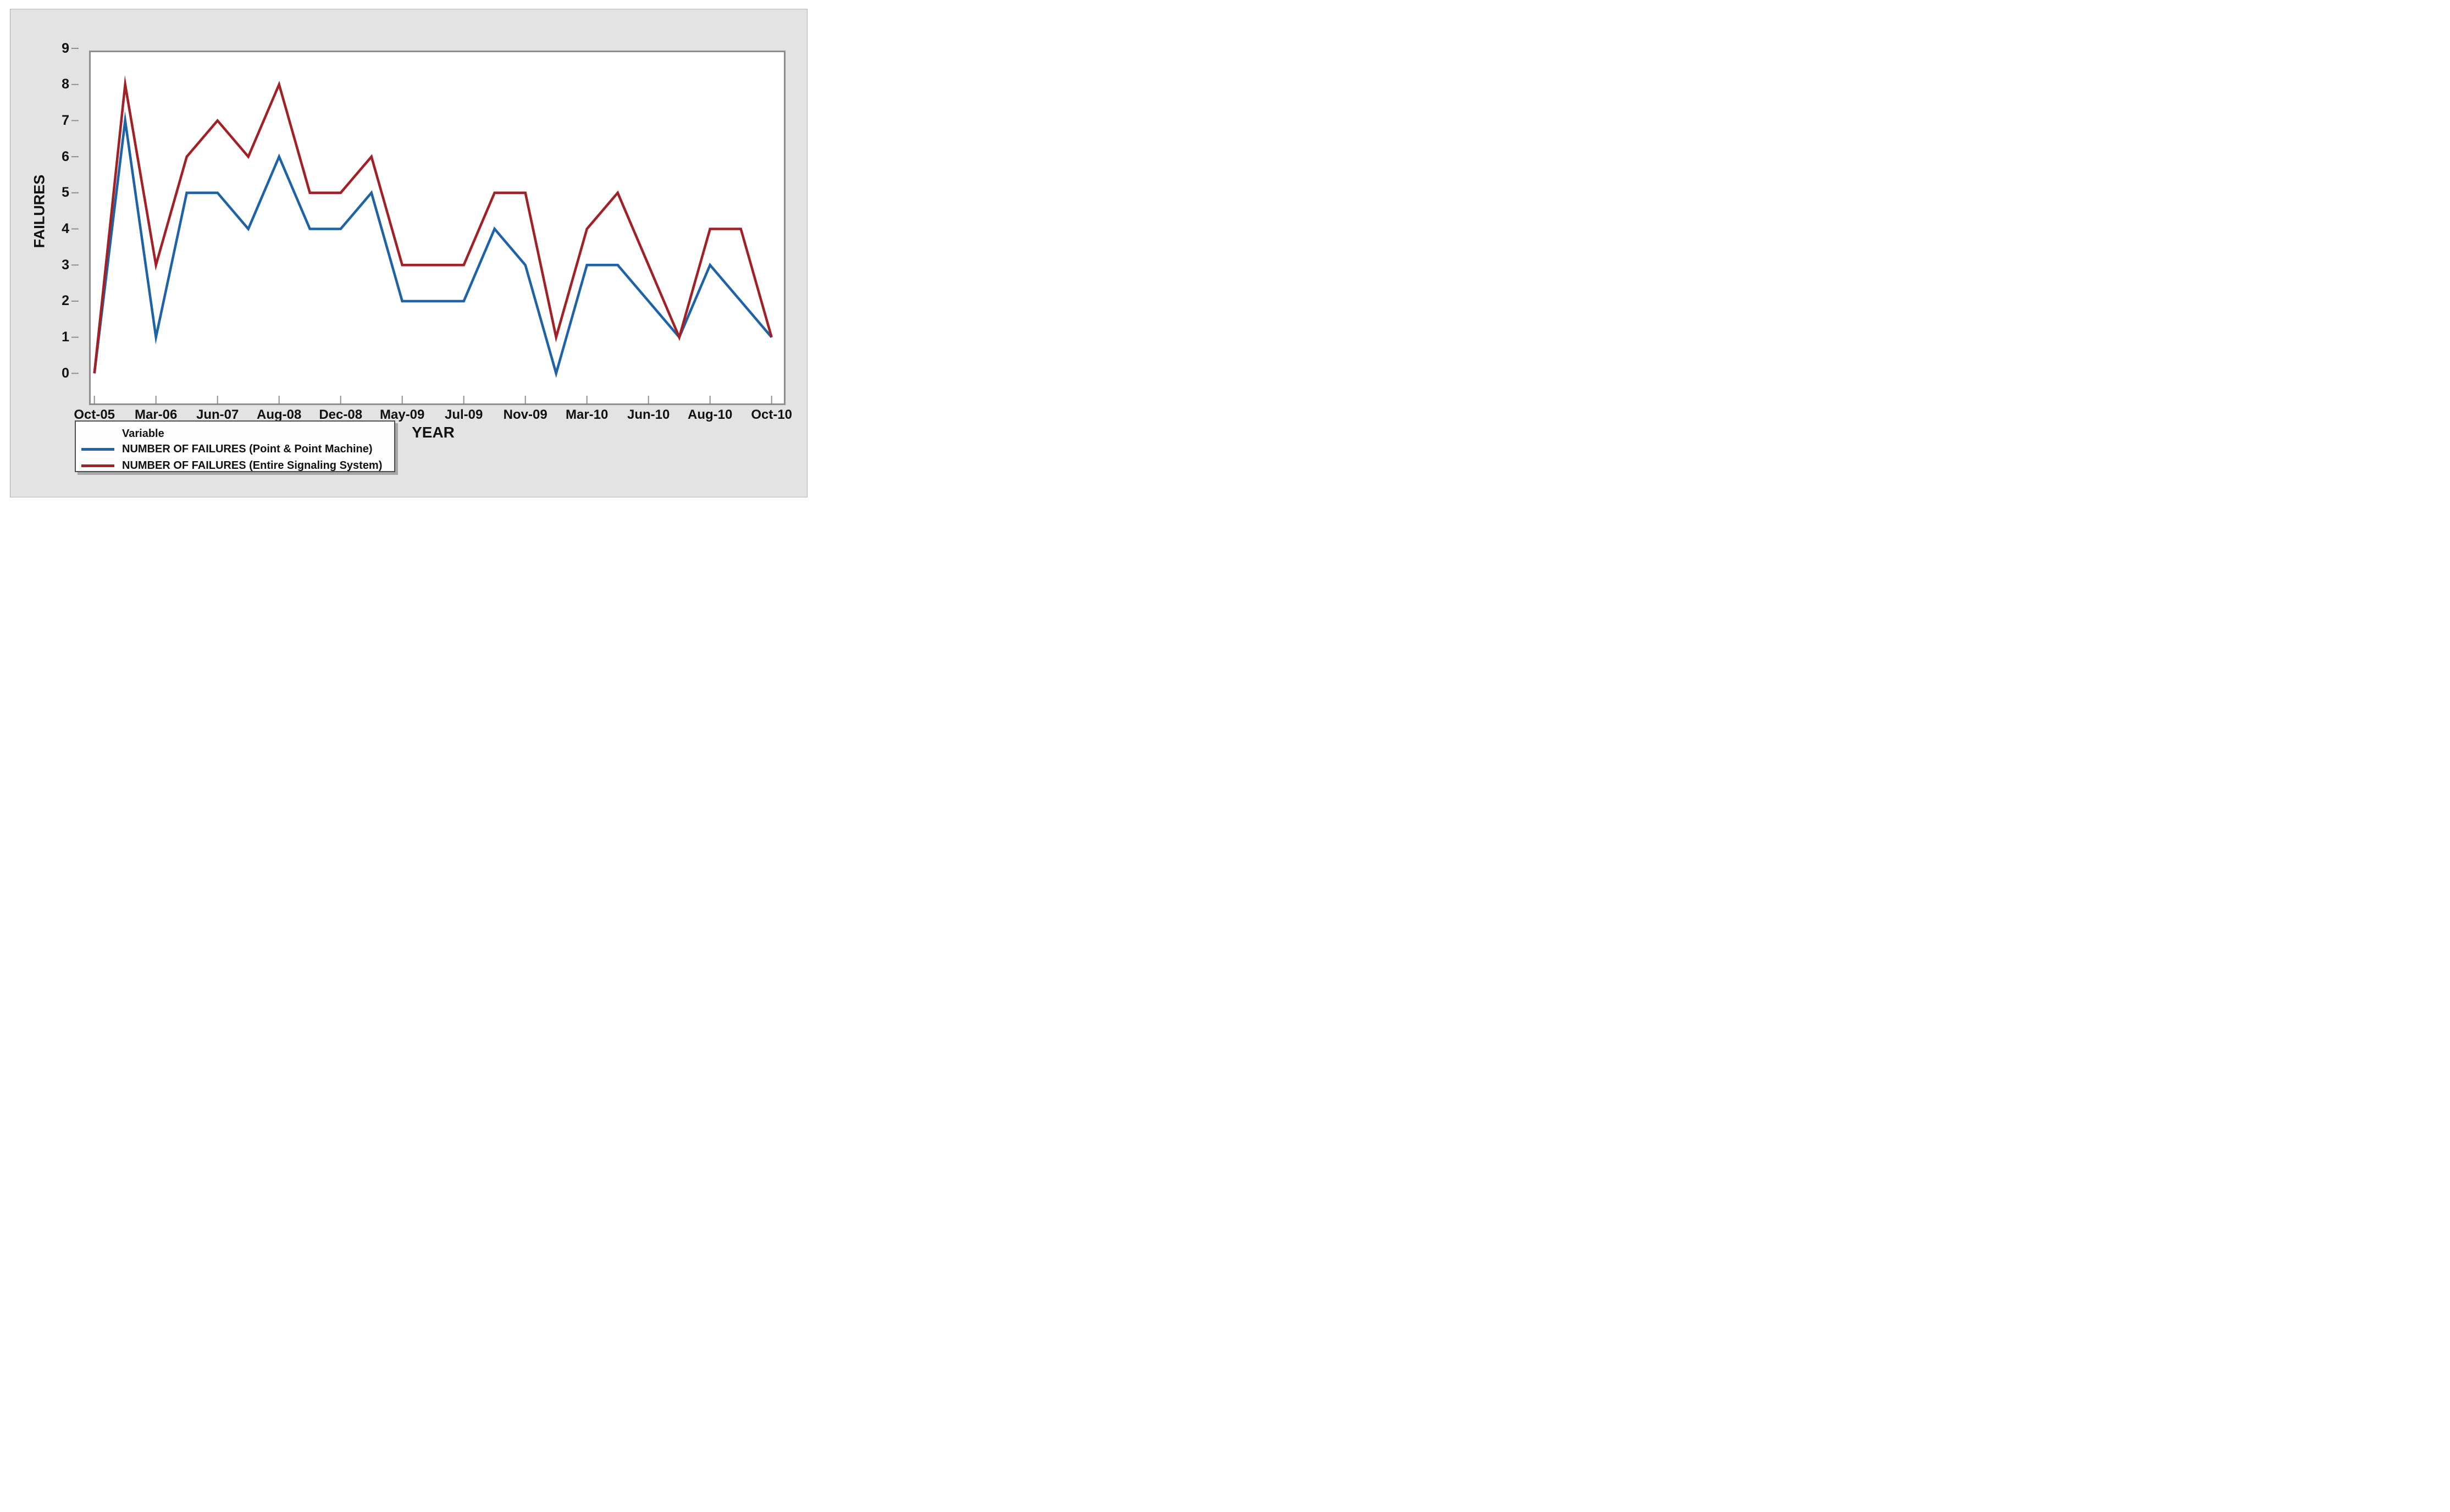 The width and height of the screenshot is (2450, 1512). I want to click on y-axis-title: FAILURES, so click(39, 211).